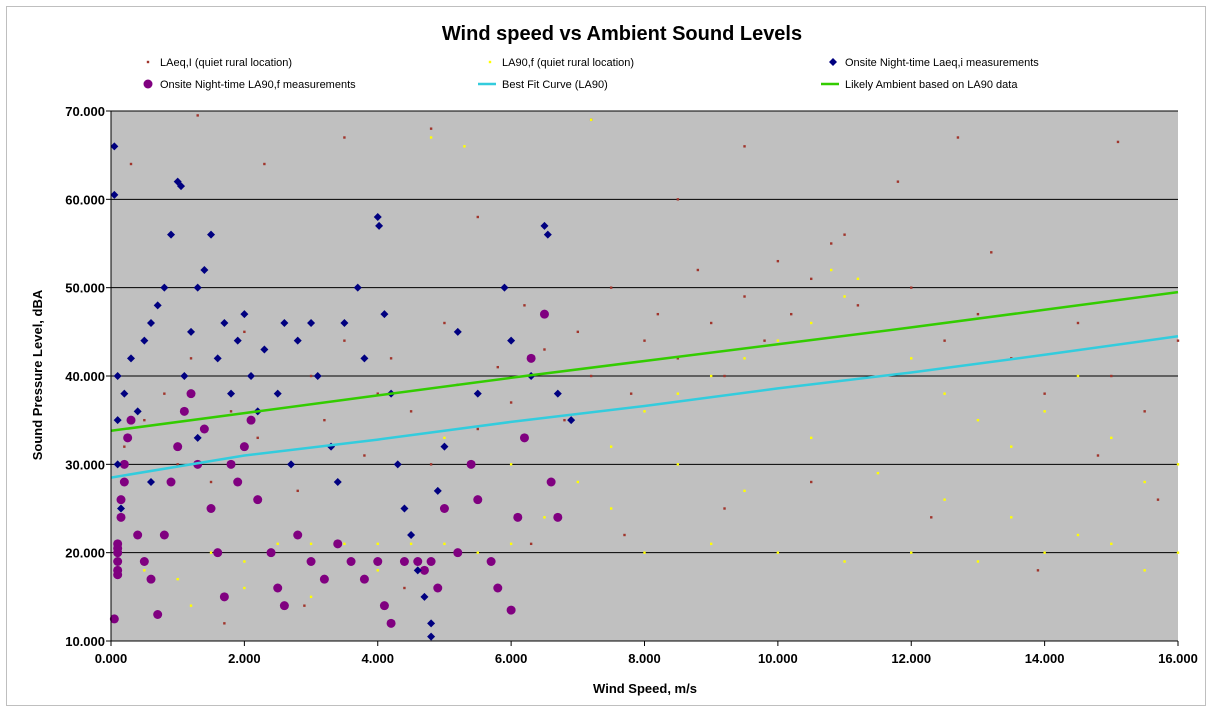 The height and width of the screenshot is (713, 1214). What do you see at coordinates (561, 63) in the screenshot?
I see `legend-item: LA90,f (quiet rural location)` at bounding box center [561, 63].